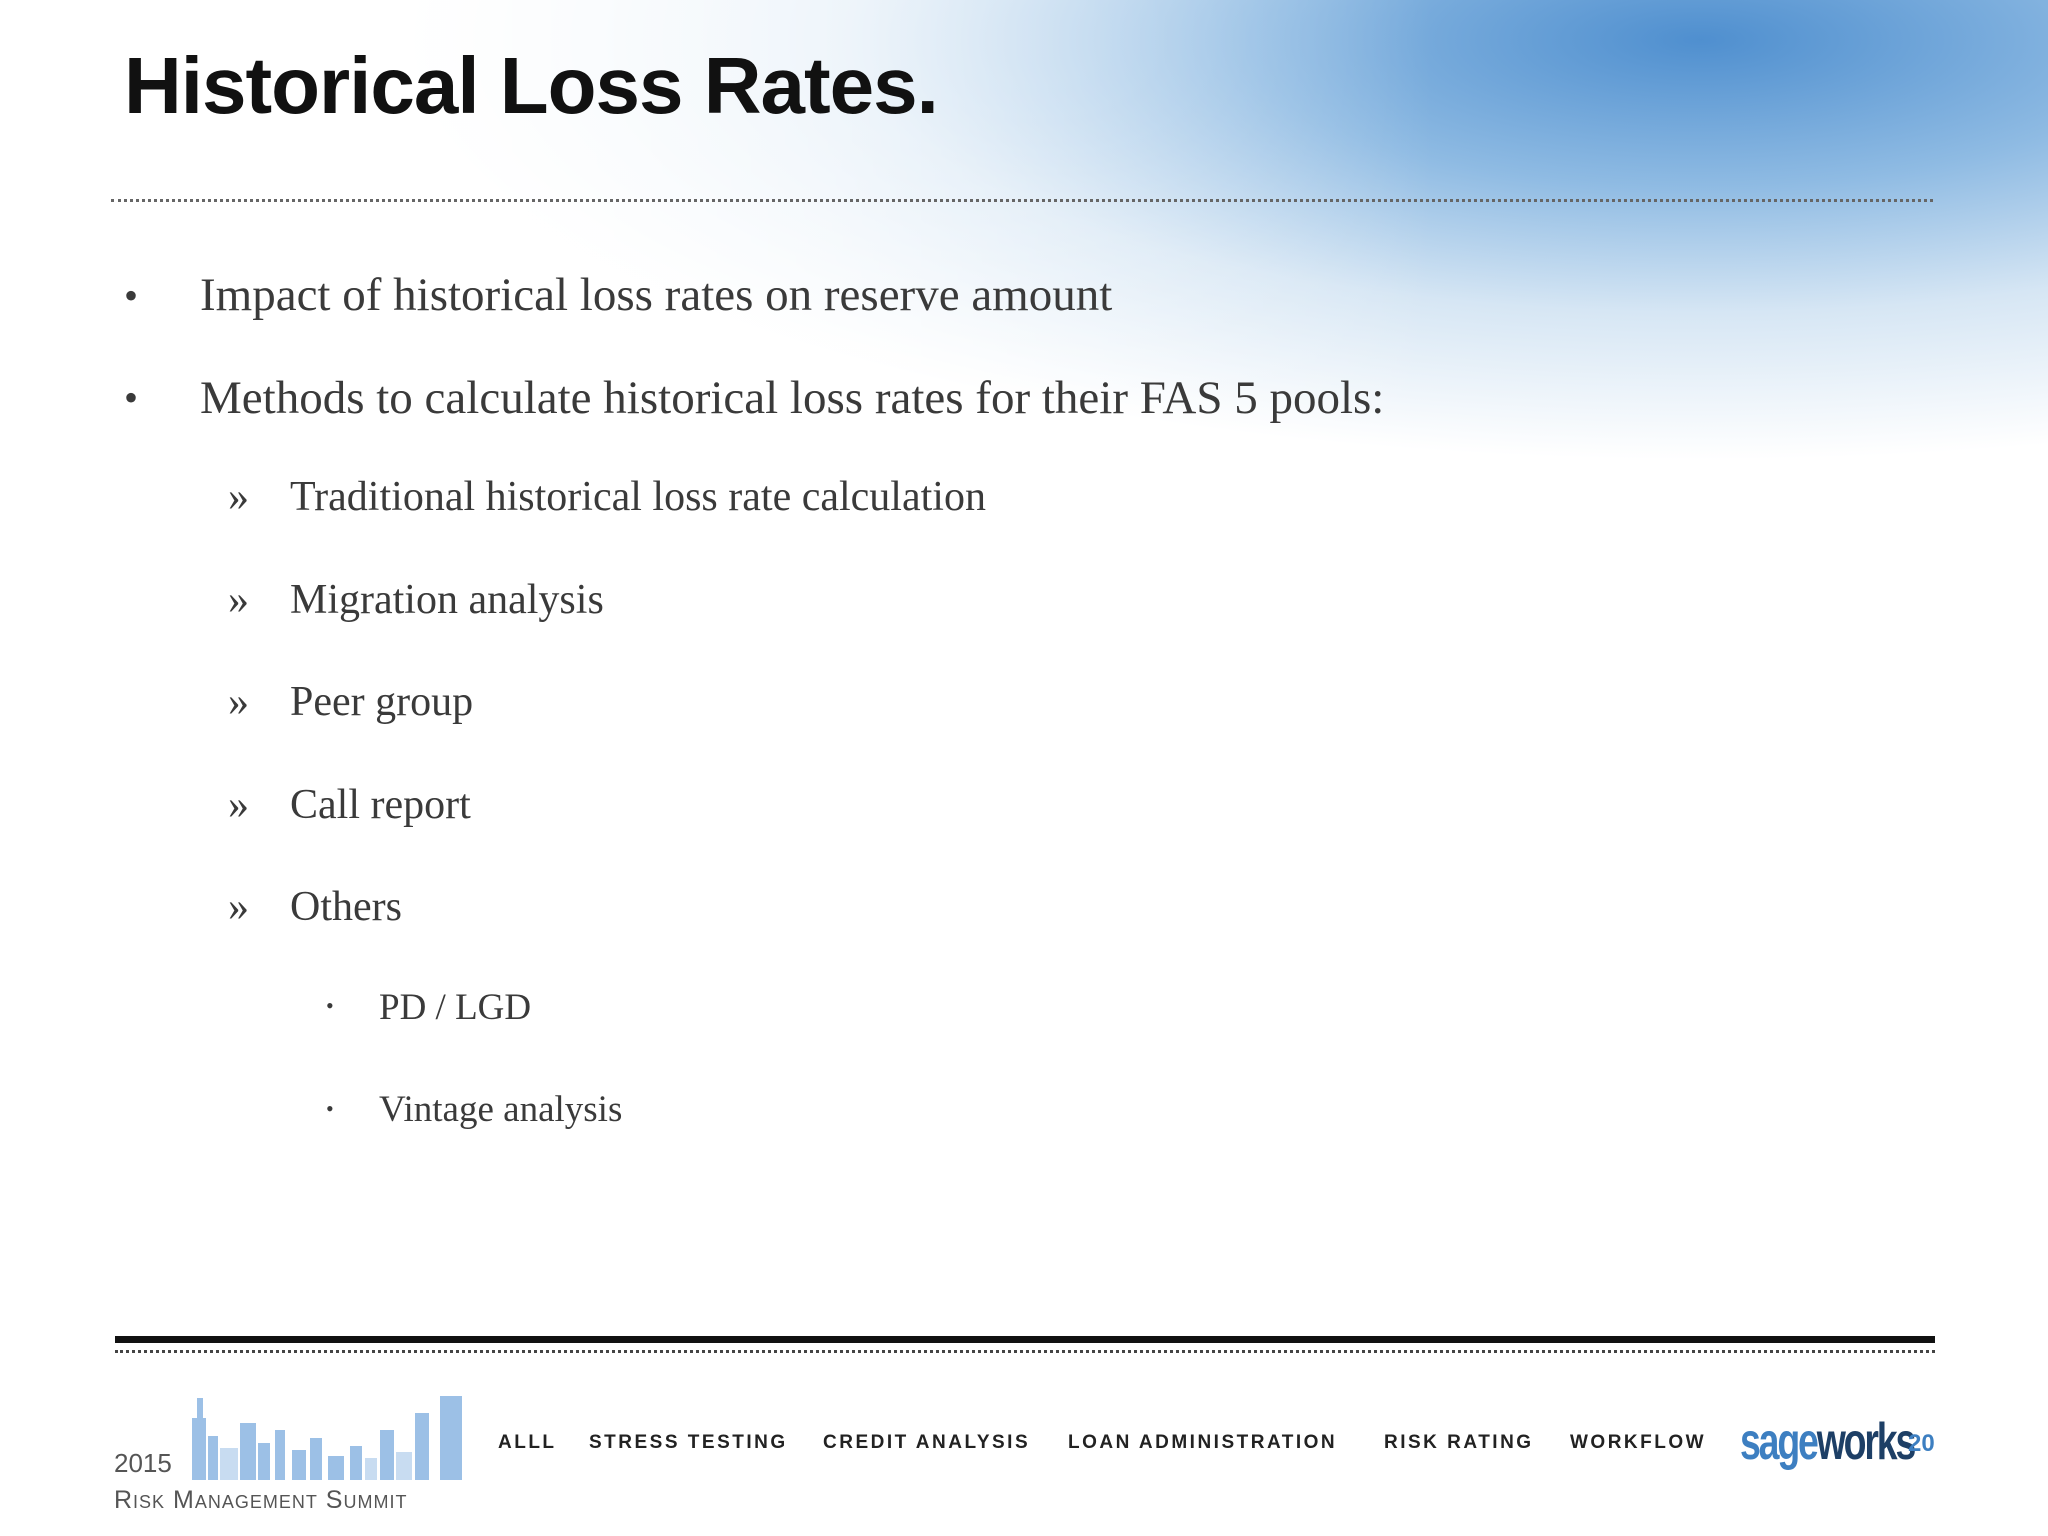 This screenshot has width=2048, height=1536. Describe the element at coordinates (261, 1500) in the screenshot. I see `summit-name: Risk Management Summit` at that location.